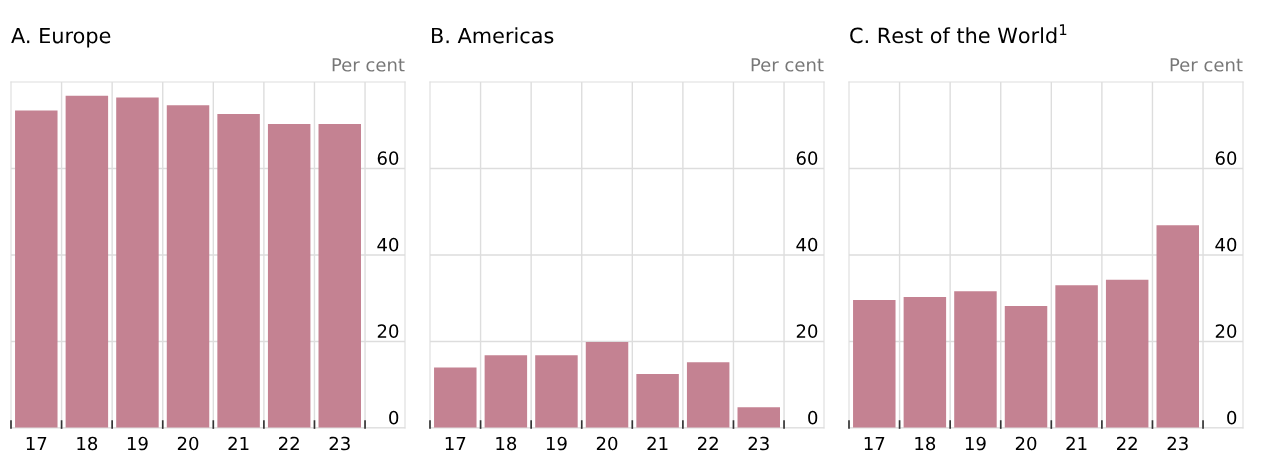 This screenshot has width=1261, height=454. What do you see at coordinates (493, 35) in the screenshot?
I see `chart-title: B. Americas` at bounding box center [493, 35].